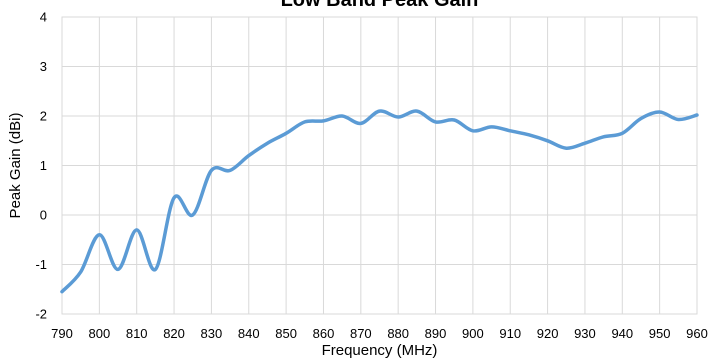  I want to click on x-tick-label: 790, so click(62, 333).